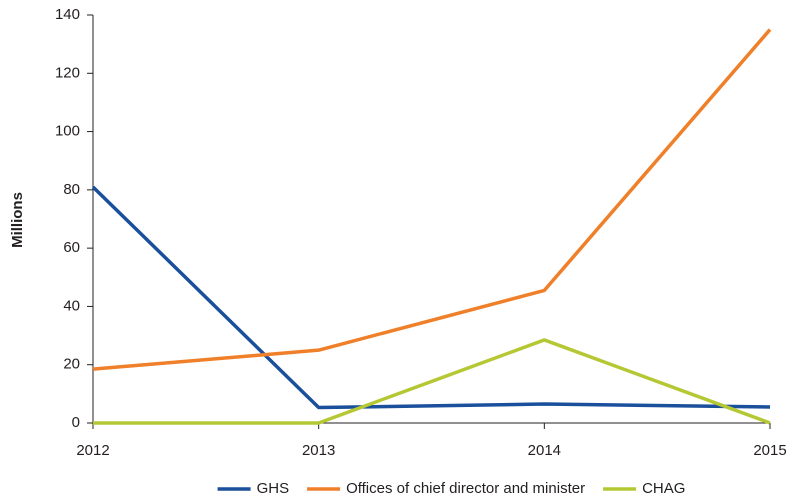  What do you see at coordinates (76, 422) in the screenshot?
I see `y-tick-label: 0` at bounding box center [76, 422].